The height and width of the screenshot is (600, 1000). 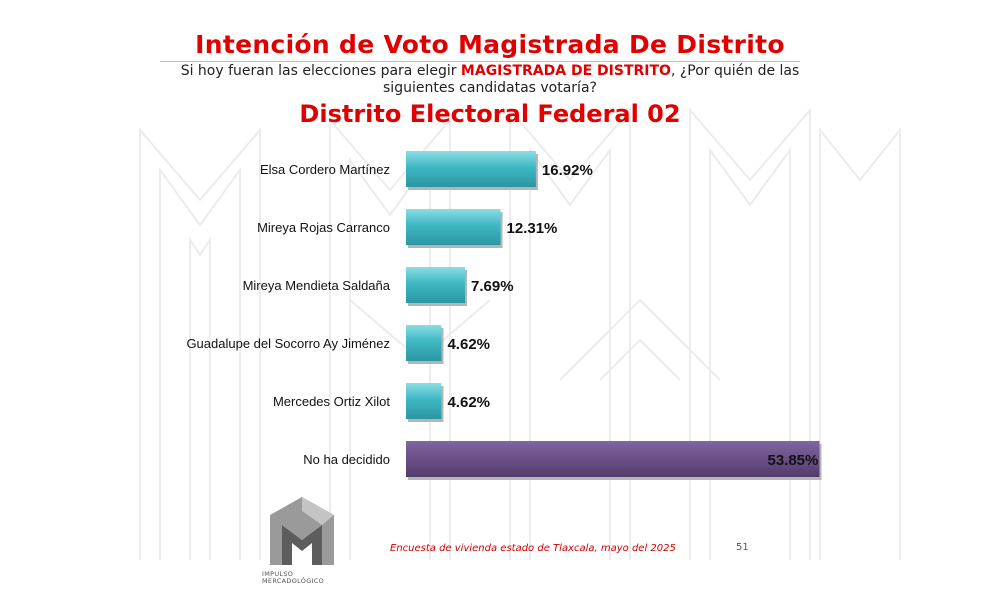 What do you see at coordinates (565, 71) in the screenshot?
I see `question-highlight: MAGISTRADA DE DISTRITO` at bounding box center [565, 71].